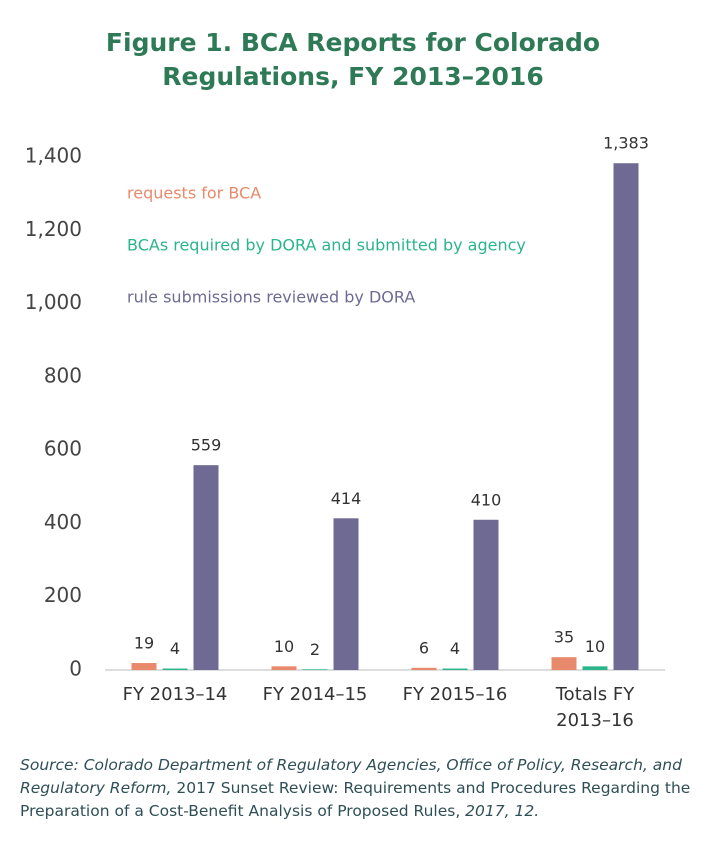  Describe the element at coordinates (626, 143) in the screenshot. I see `value-label: 1,383` at that location.